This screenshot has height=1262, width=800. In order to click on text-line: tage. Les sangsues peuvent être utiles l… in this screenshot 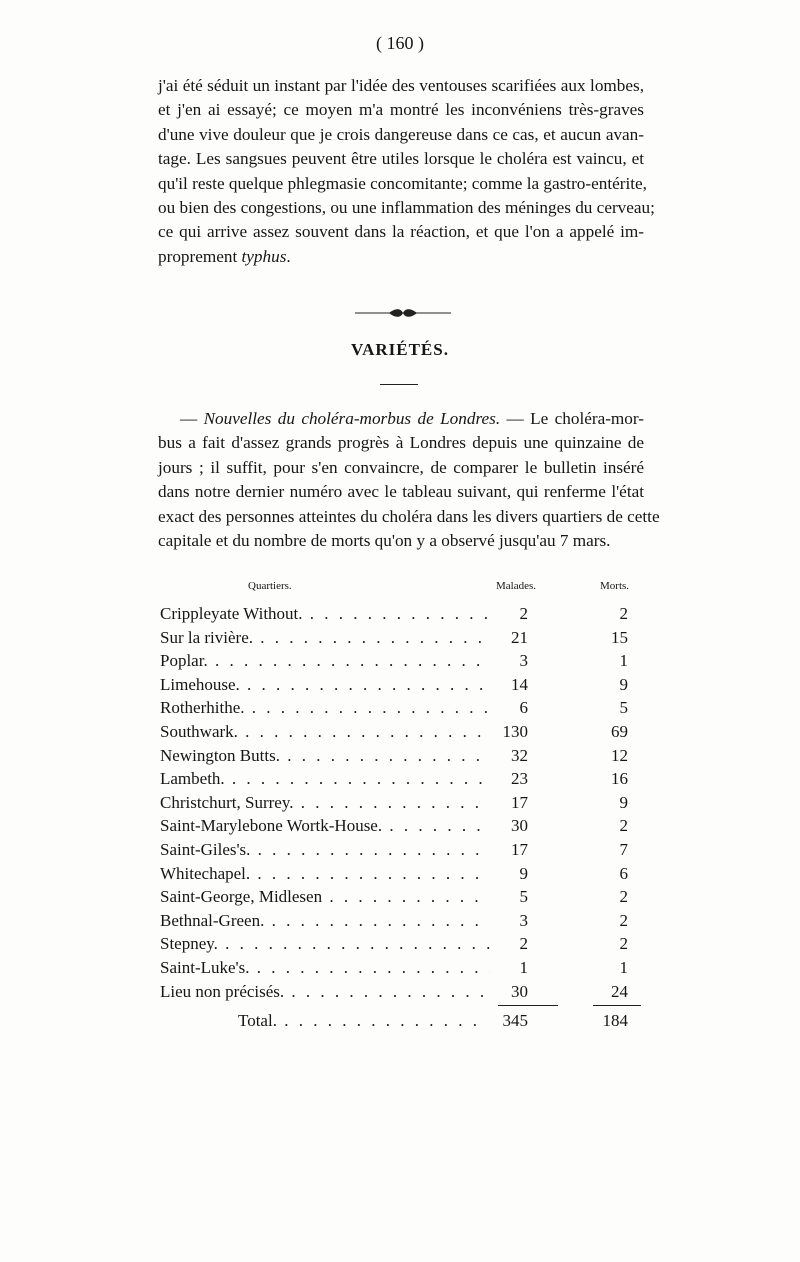, I will do `click(401, 159)`.